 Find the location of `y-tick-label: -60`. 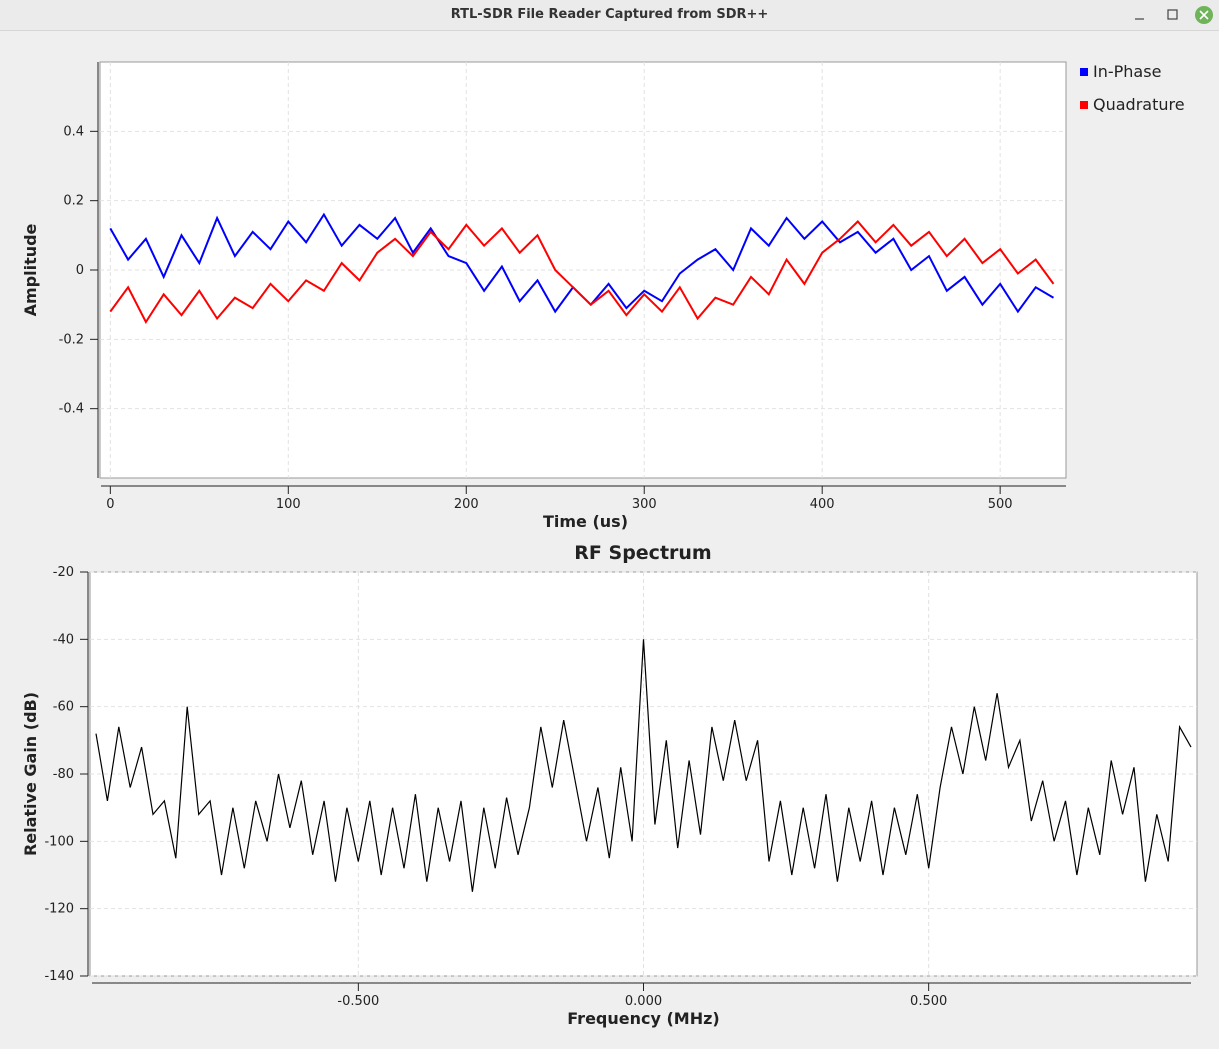

y-tick-label: -60 is located at coordinates (63, 707).